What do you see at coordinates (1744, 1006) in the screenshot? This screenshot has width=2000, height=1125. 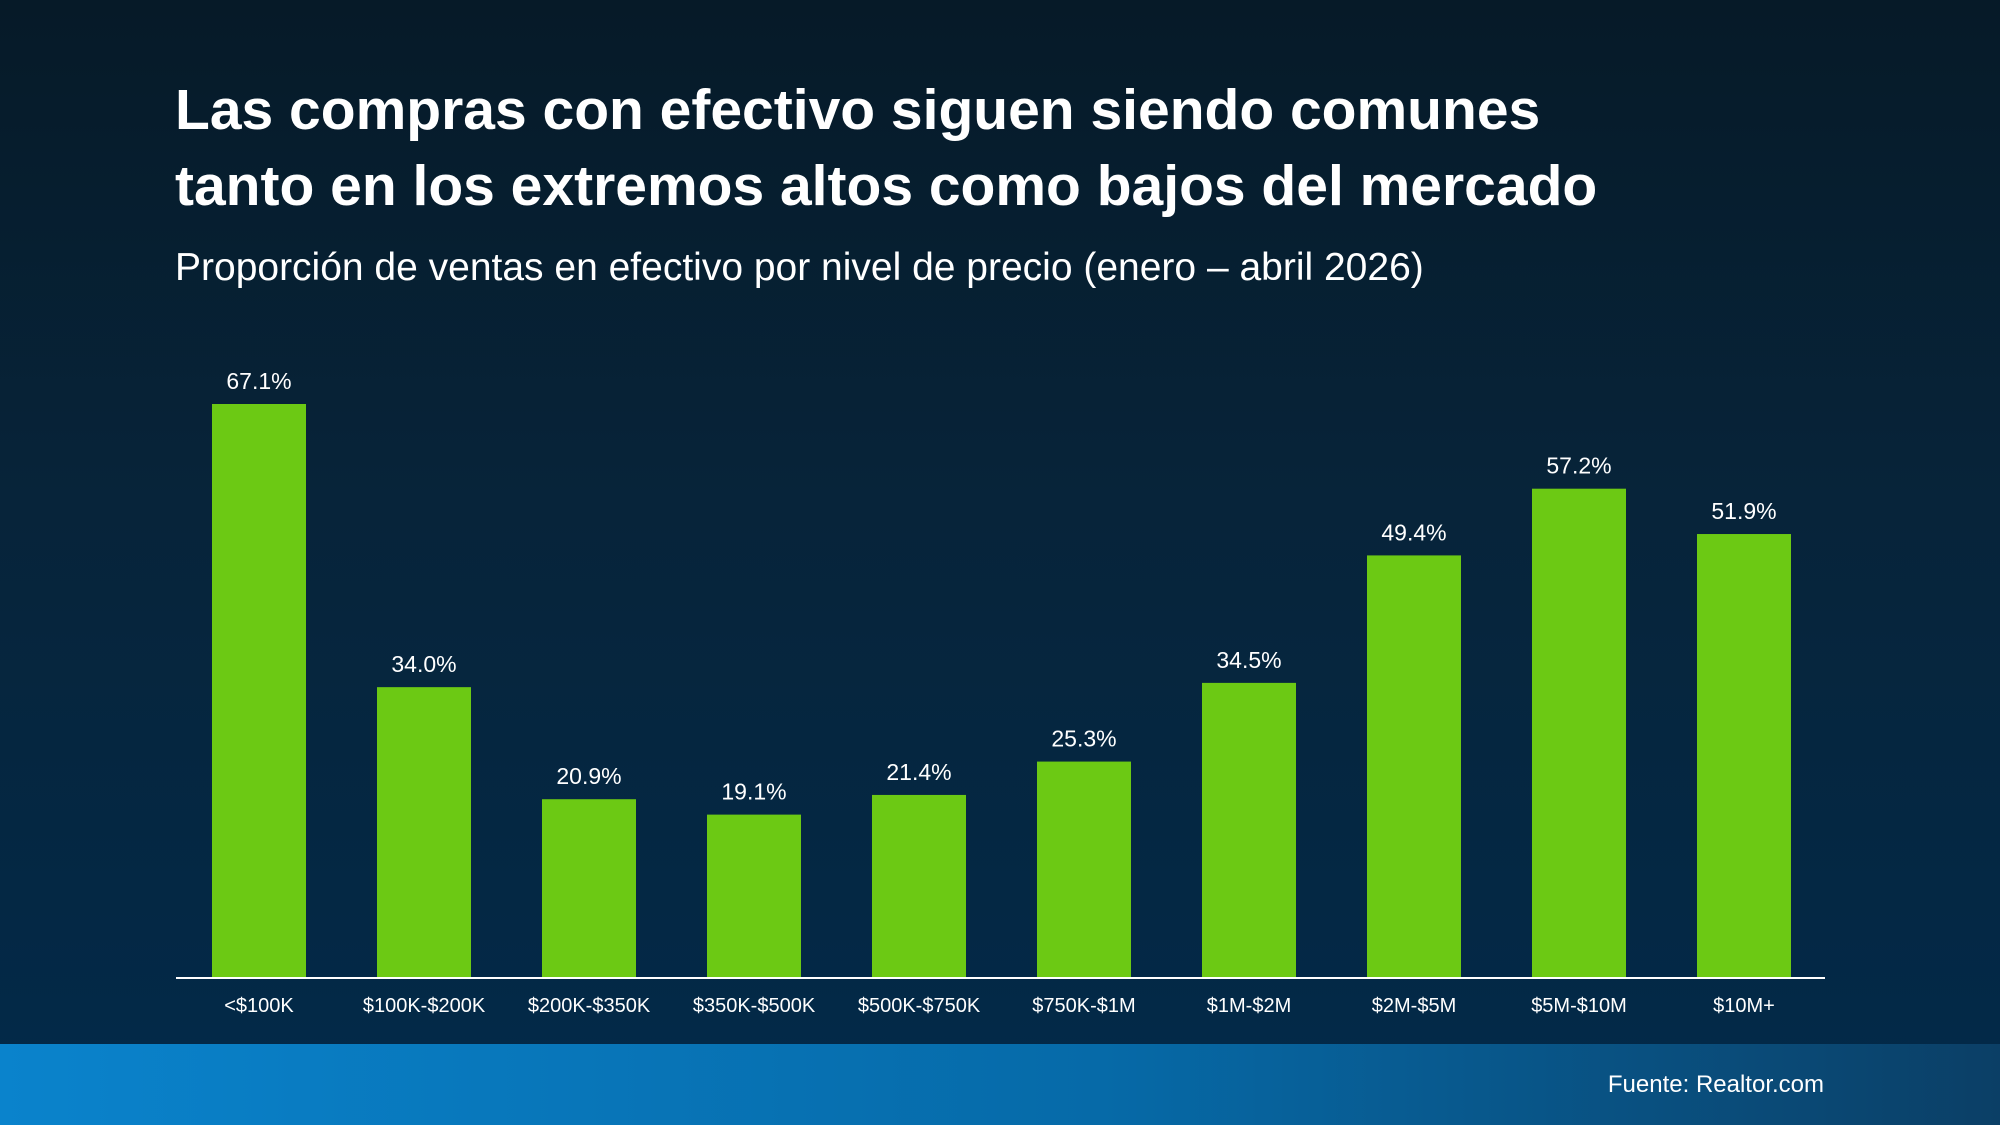 I see `category-tick-label: $10M+` at bounding box center [1744, 1006].